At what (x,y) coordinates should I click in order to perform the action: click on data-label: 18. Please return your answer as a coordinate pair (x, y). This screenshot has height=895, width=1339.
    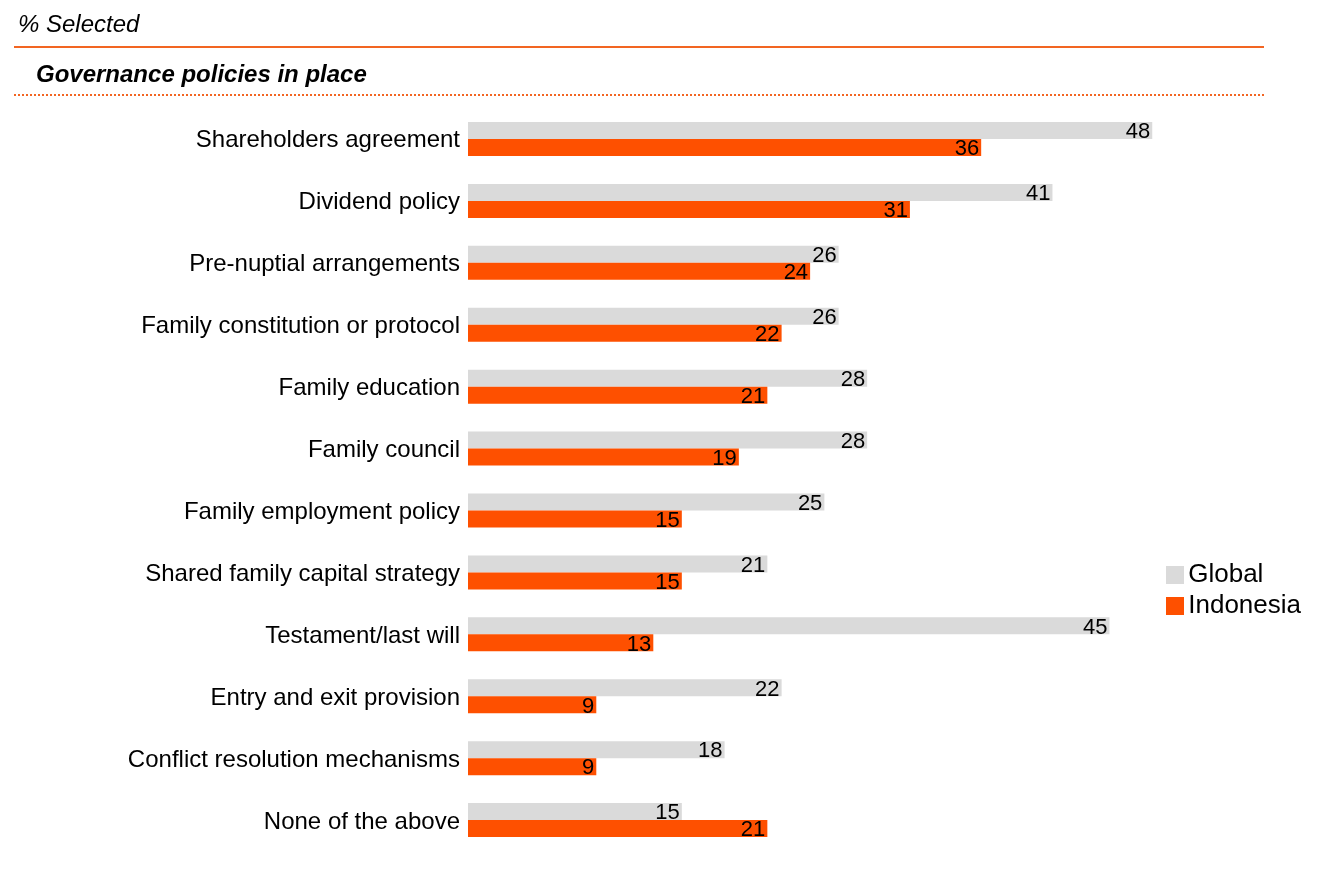
    Looking at the image, I should click on (710, 750).